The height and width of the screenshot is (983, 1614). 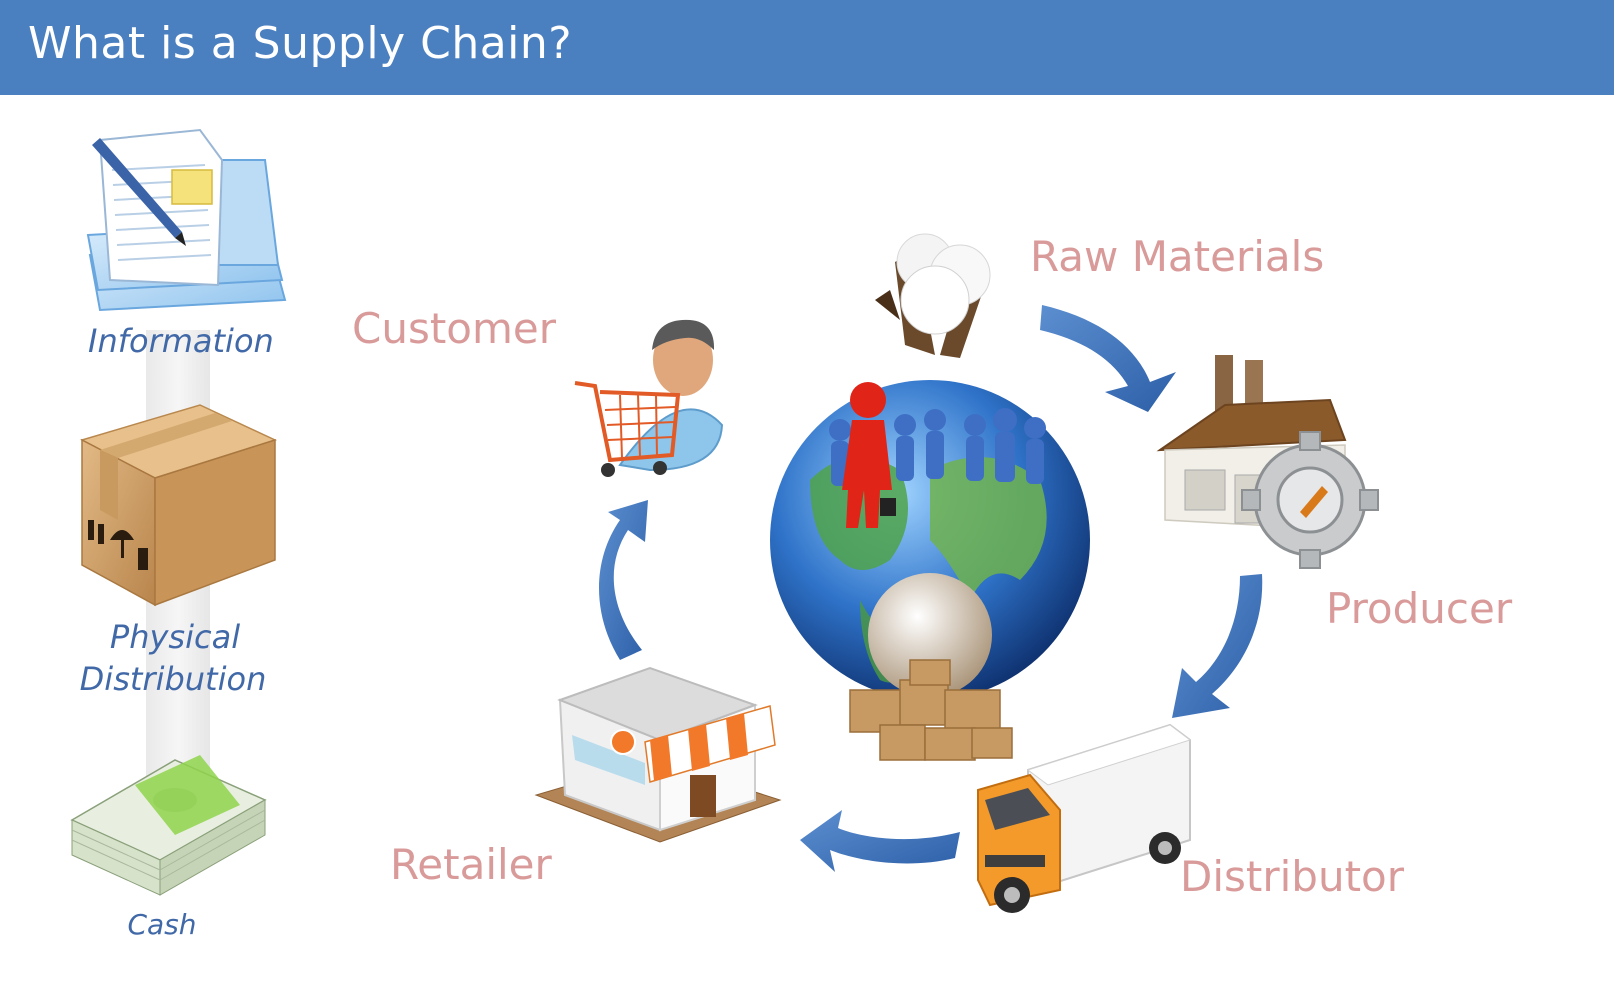 What do you see at coordinates (175, 637) in the screenshot?
I see `physical-distribution-label-line1: Physical` at bounding box center [175, 637].